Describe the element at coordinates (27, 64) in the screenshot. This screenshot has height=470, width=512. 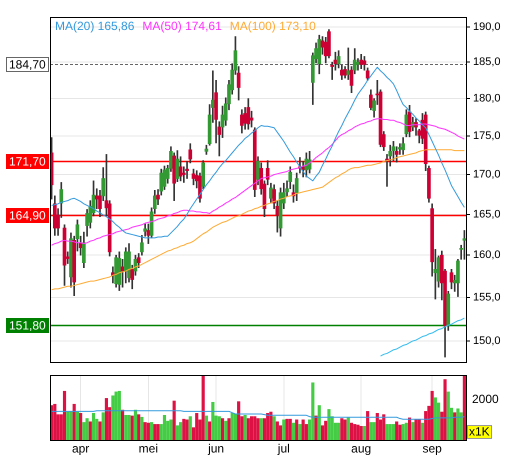
I see `ref-line-label: 184,70` at that location.